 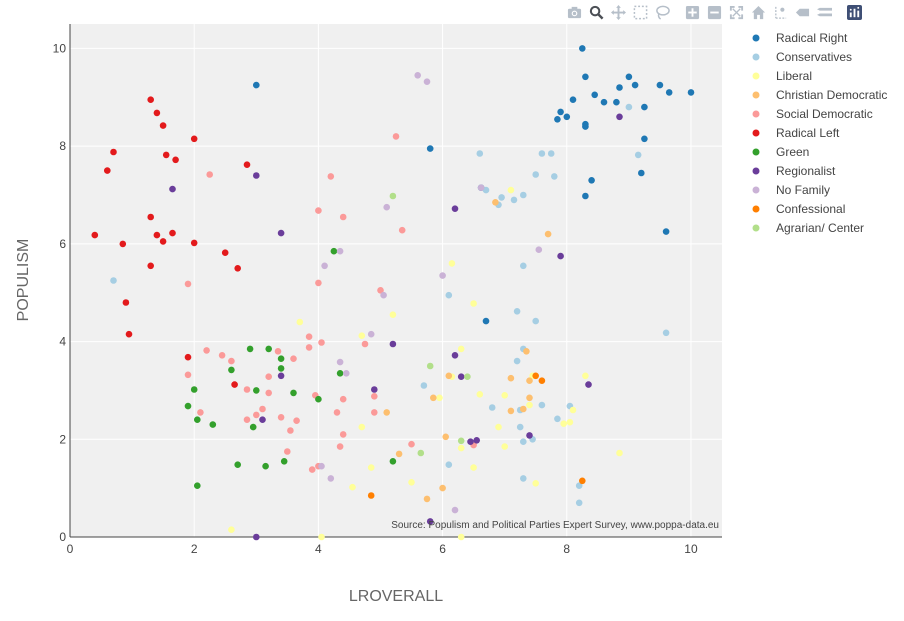 What do you see at coordinates (574, 12) in the screenshot?
I see `camera-button` at bounding box center [574, 12].